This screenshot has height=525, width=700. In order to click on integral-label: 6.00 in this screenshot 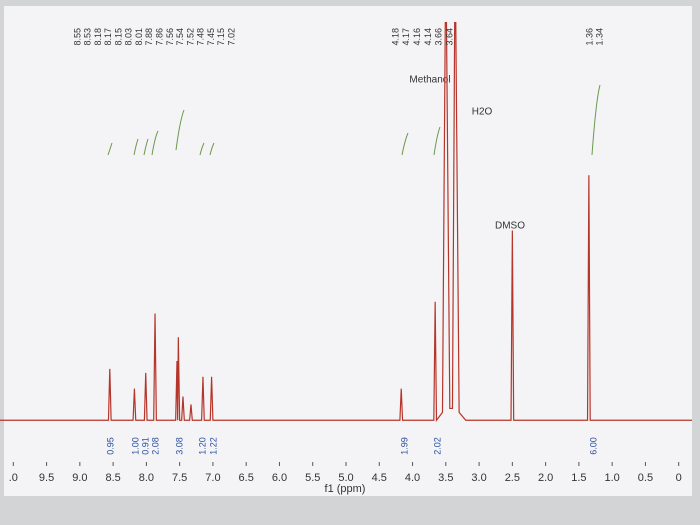, I will do `click(593, 446)`.